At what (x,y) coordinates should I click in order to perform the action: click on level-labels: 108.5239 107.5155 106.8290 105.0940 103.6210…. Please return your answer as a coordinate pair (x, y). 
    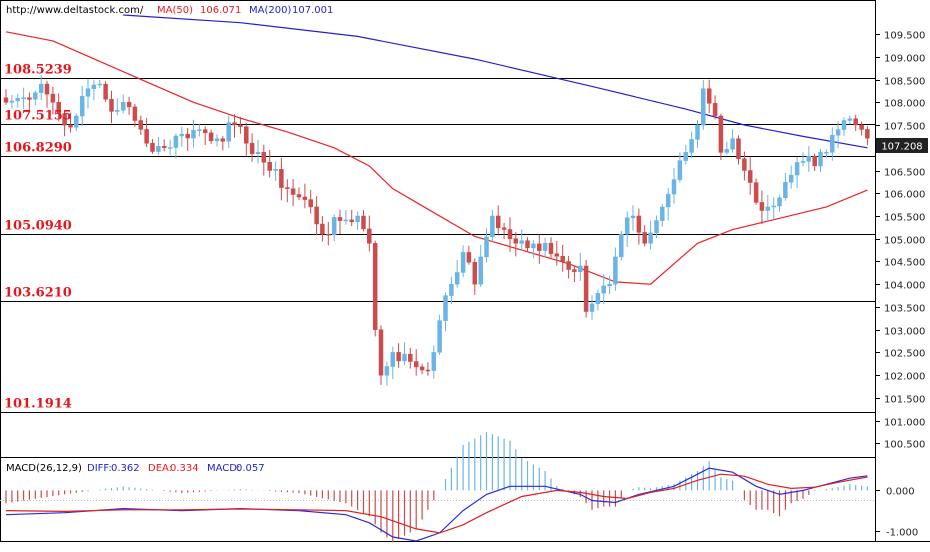
    Looking at the image, I should click on (38, 237).